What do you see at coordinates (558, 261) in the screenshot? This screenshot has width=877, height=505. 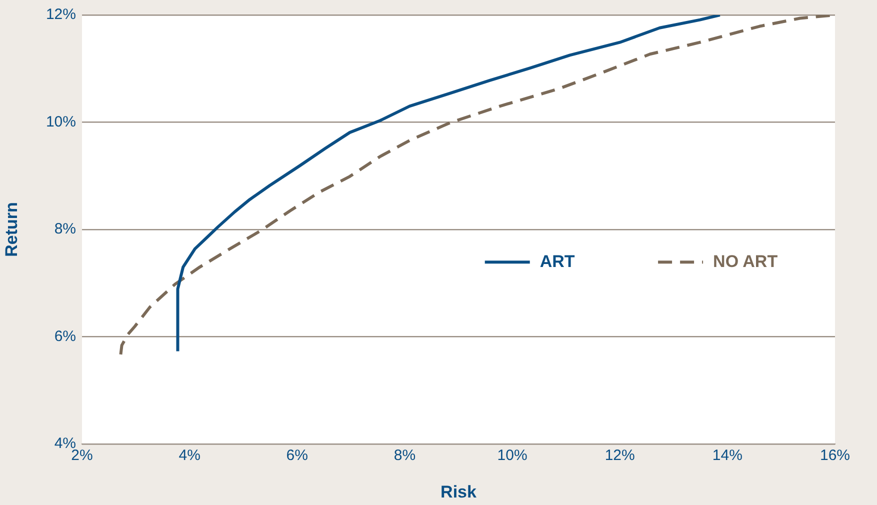 I see `legend-label: ART` at bounding box center [558, 261].